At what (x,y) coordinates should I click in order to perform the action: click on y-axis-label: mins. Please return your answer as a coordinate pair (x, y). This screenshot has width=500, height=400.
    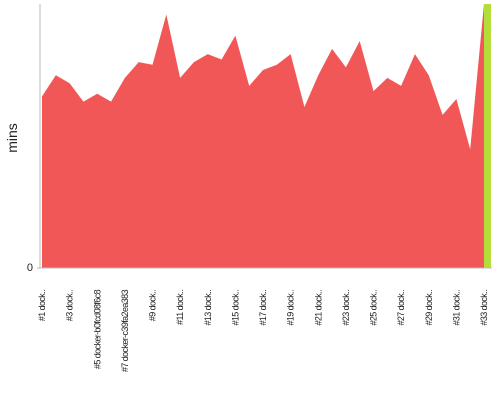
    Looking at the image, I should click on (12, 138).